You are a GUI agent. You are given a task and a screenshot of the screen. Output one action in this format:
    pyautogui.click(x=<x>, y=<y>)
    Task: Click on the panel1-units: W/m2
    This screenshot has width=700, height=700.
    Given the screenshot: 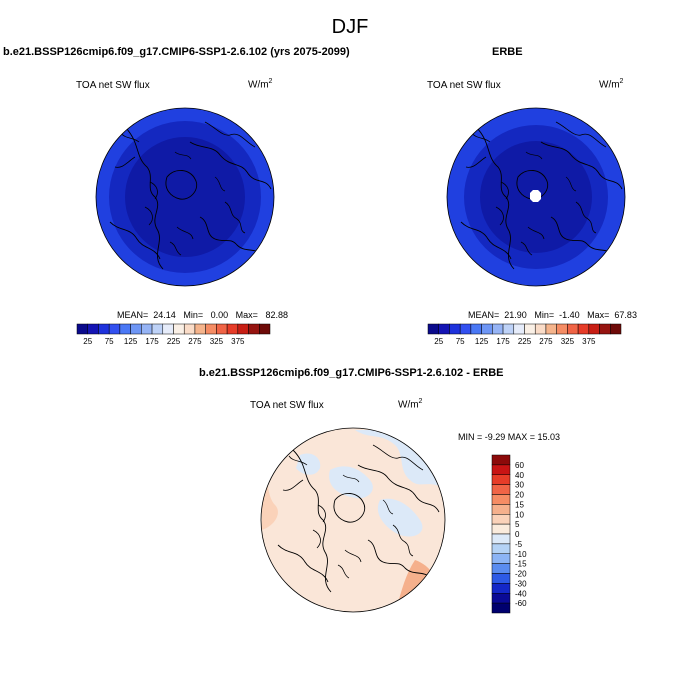 What is the action you would take?
    pyautogui.click(x=260, y=84)
    